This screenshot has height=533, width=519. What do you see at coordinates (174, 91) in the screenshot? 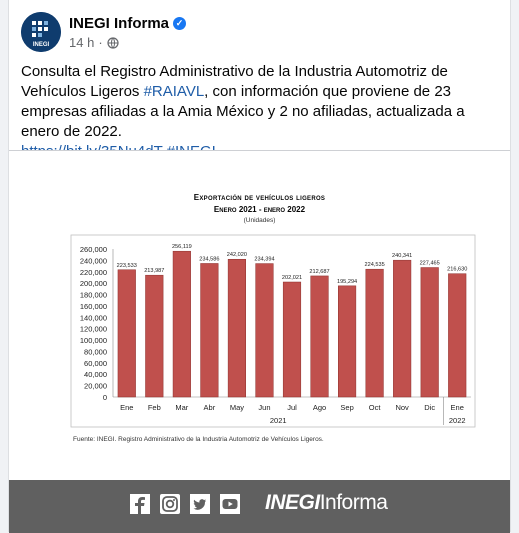
I see `hashtag-raiavl-link: #RAIAVL` at bounding box center [174, 91].